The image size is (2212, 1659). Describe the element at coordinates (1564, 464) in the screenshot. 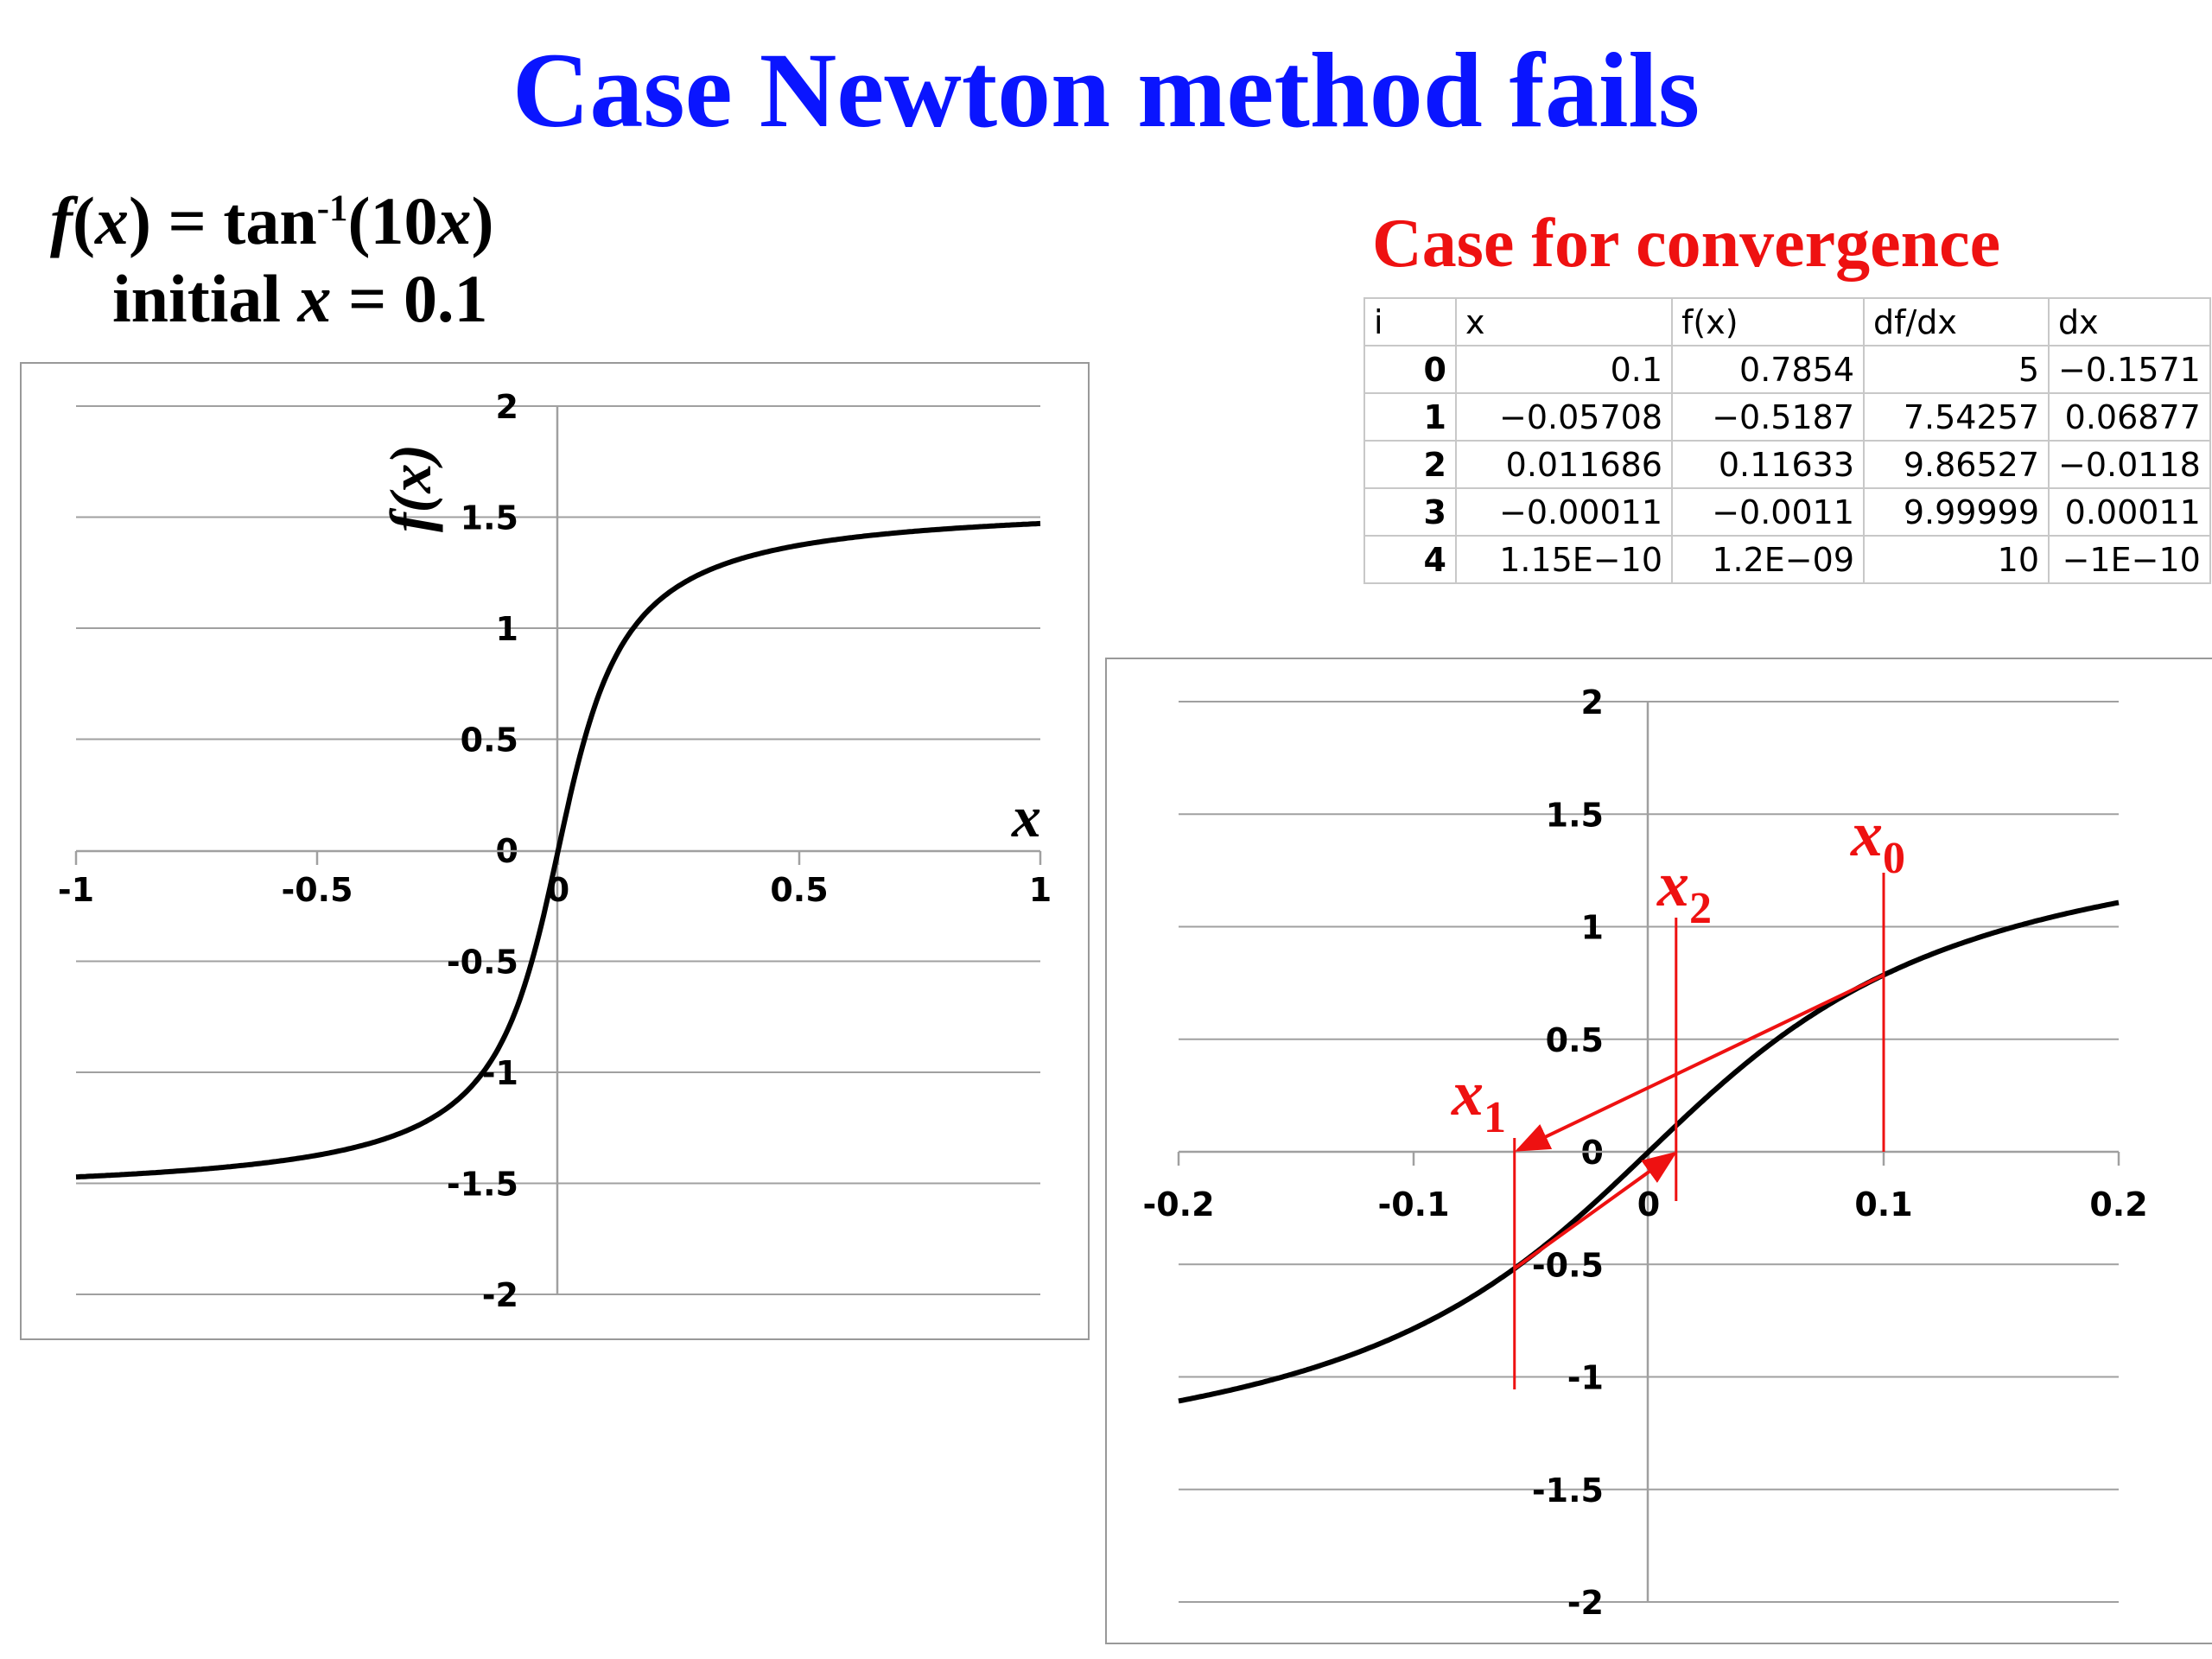

I see `table-cell: 0.011686` at that location.